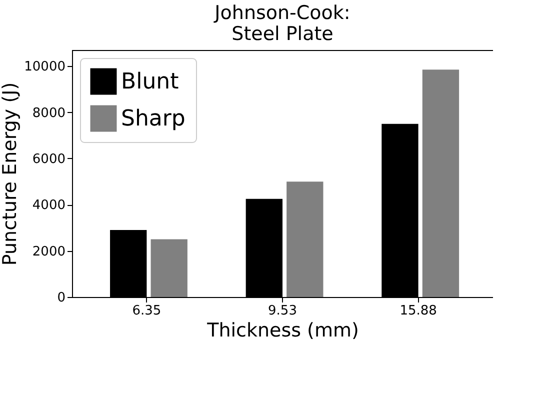 This screenshot has height=401, width=544. I want to click on y-tick-label: 6000, so click(49, 159).